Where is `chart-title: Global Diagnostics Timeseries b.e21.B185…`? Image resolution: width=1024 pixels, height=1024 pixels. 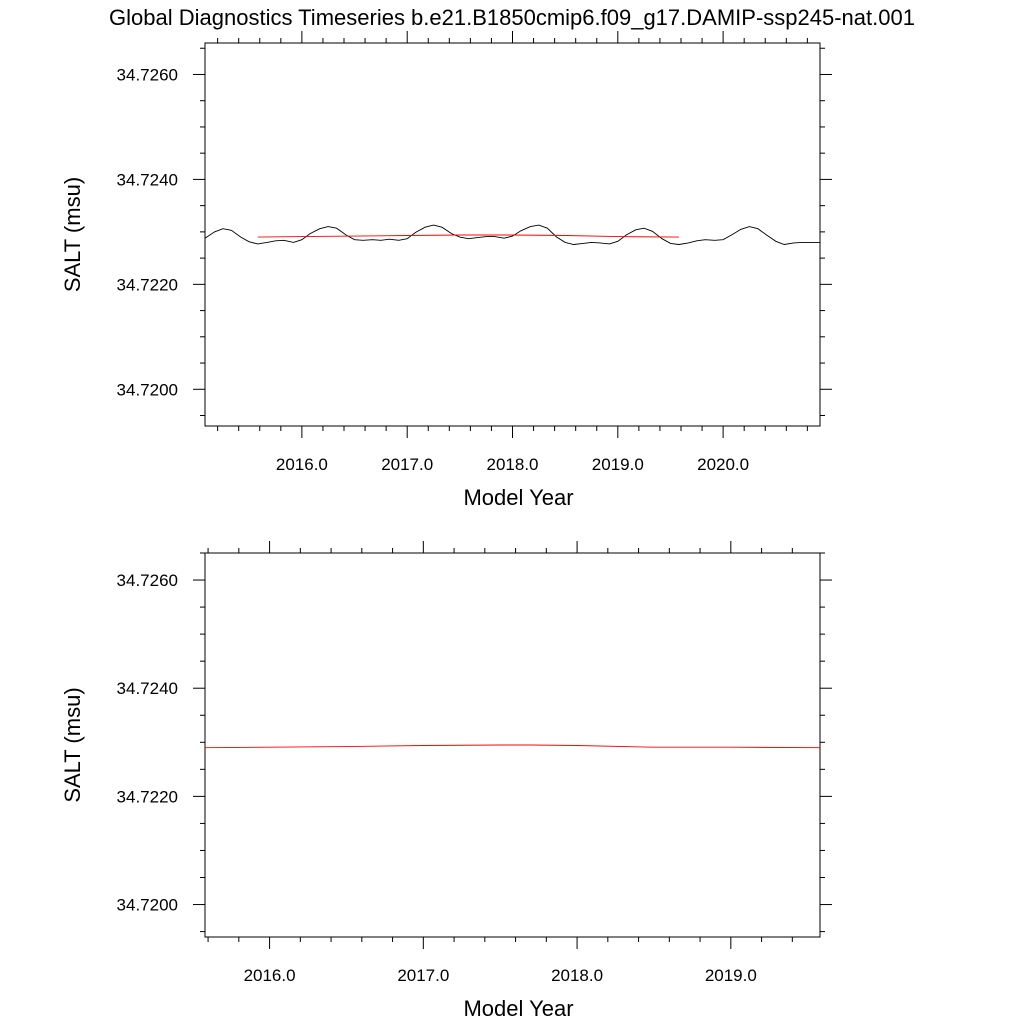 chart-title: Global Diagnostics Timeseries b.e21.B185… is located at coordinates (512, 17).